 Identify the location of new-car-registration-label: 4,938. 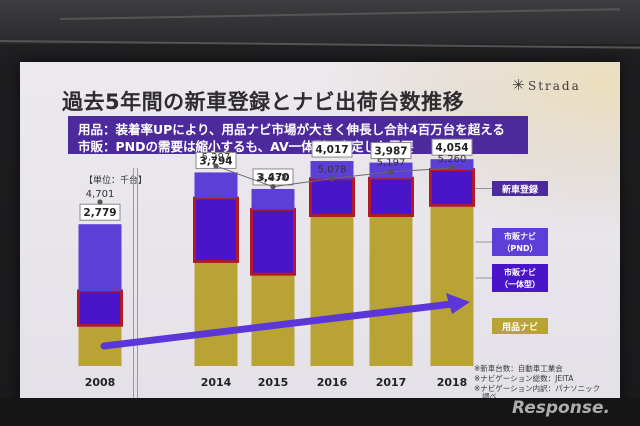
(273, 178).